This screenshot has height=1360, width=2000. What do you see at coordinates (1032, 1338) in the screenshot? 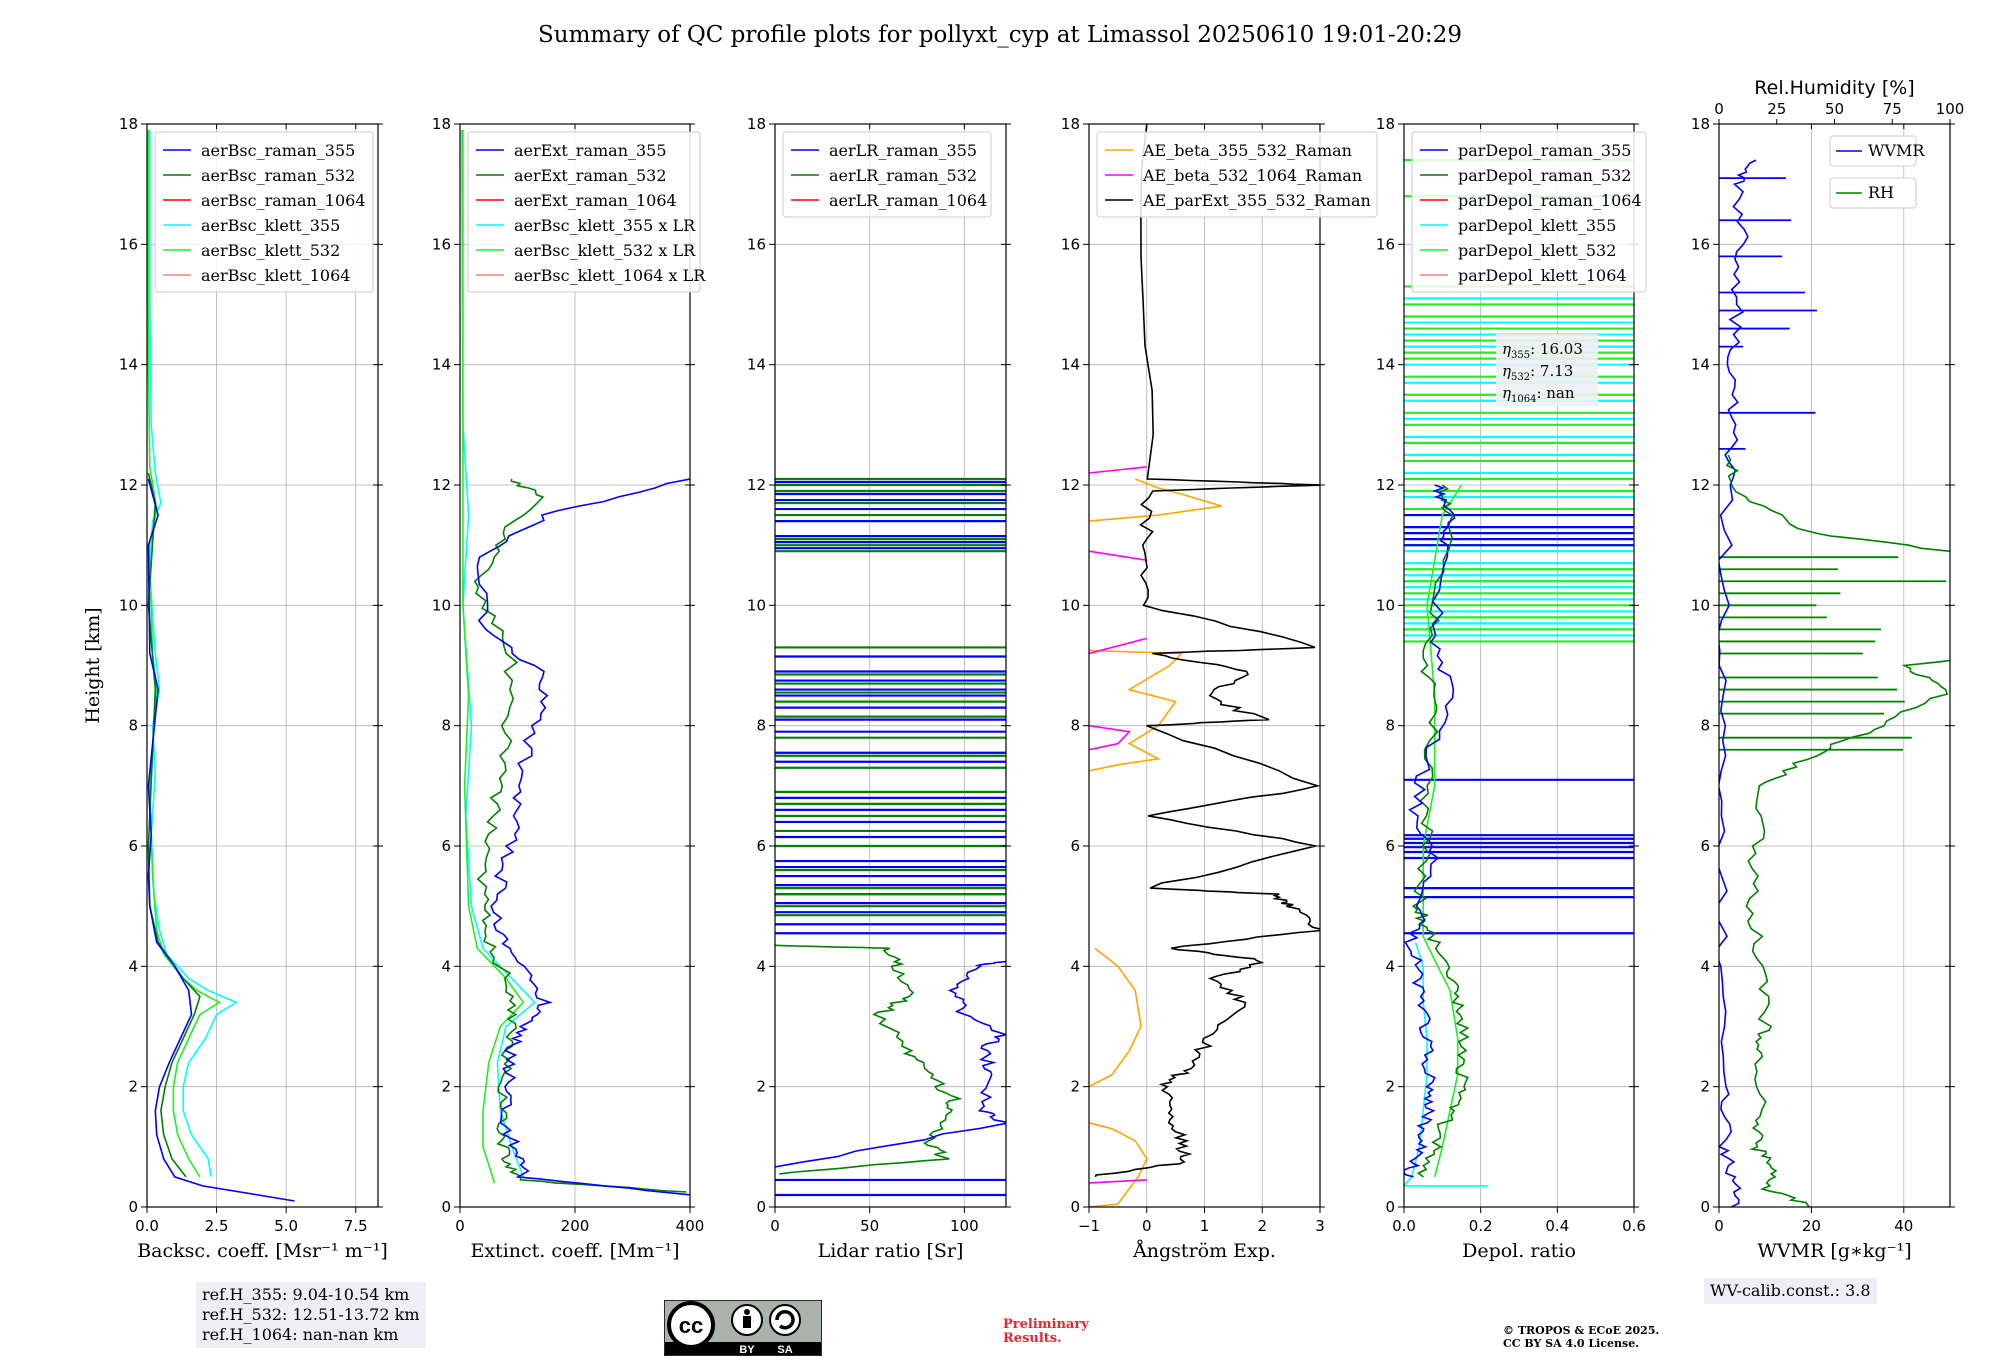
I see `preliminary-line-2: Results.` at bounding box center [1032, 1338].